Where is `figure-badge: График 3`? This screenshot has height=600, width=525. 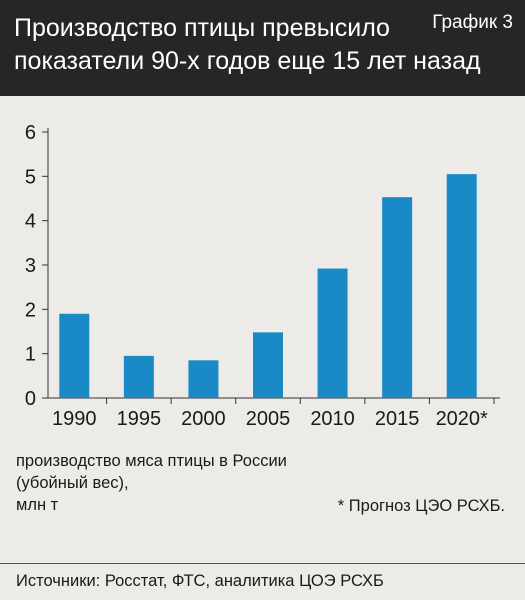 figure-badge: График 3 is located at coordinates (472, 22).